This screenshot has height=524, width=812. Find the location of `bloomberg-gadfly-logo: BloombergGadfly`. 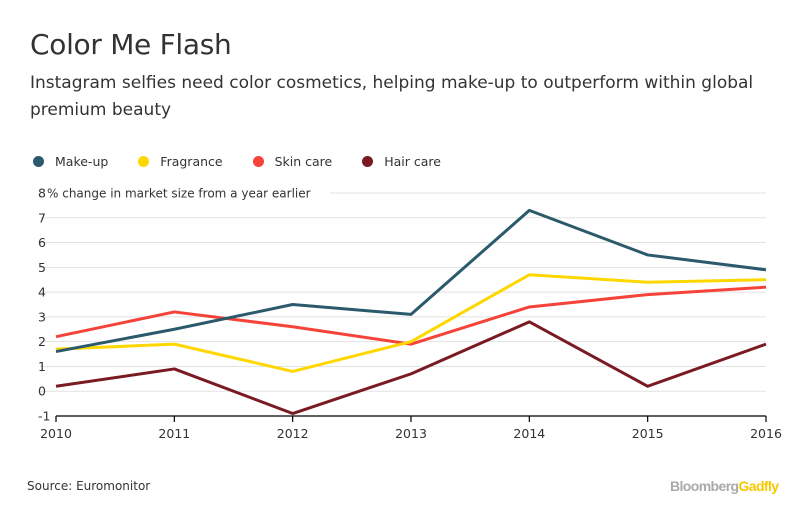

bloomberg-gadfly-logo: BloombergGadfly is located at coordinates (724, 486).